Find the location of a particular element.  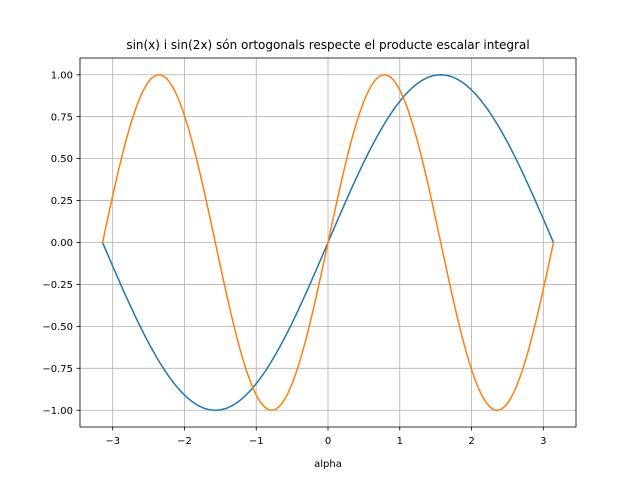

x-tick-label: 2 is located at coordinates (471, 441).